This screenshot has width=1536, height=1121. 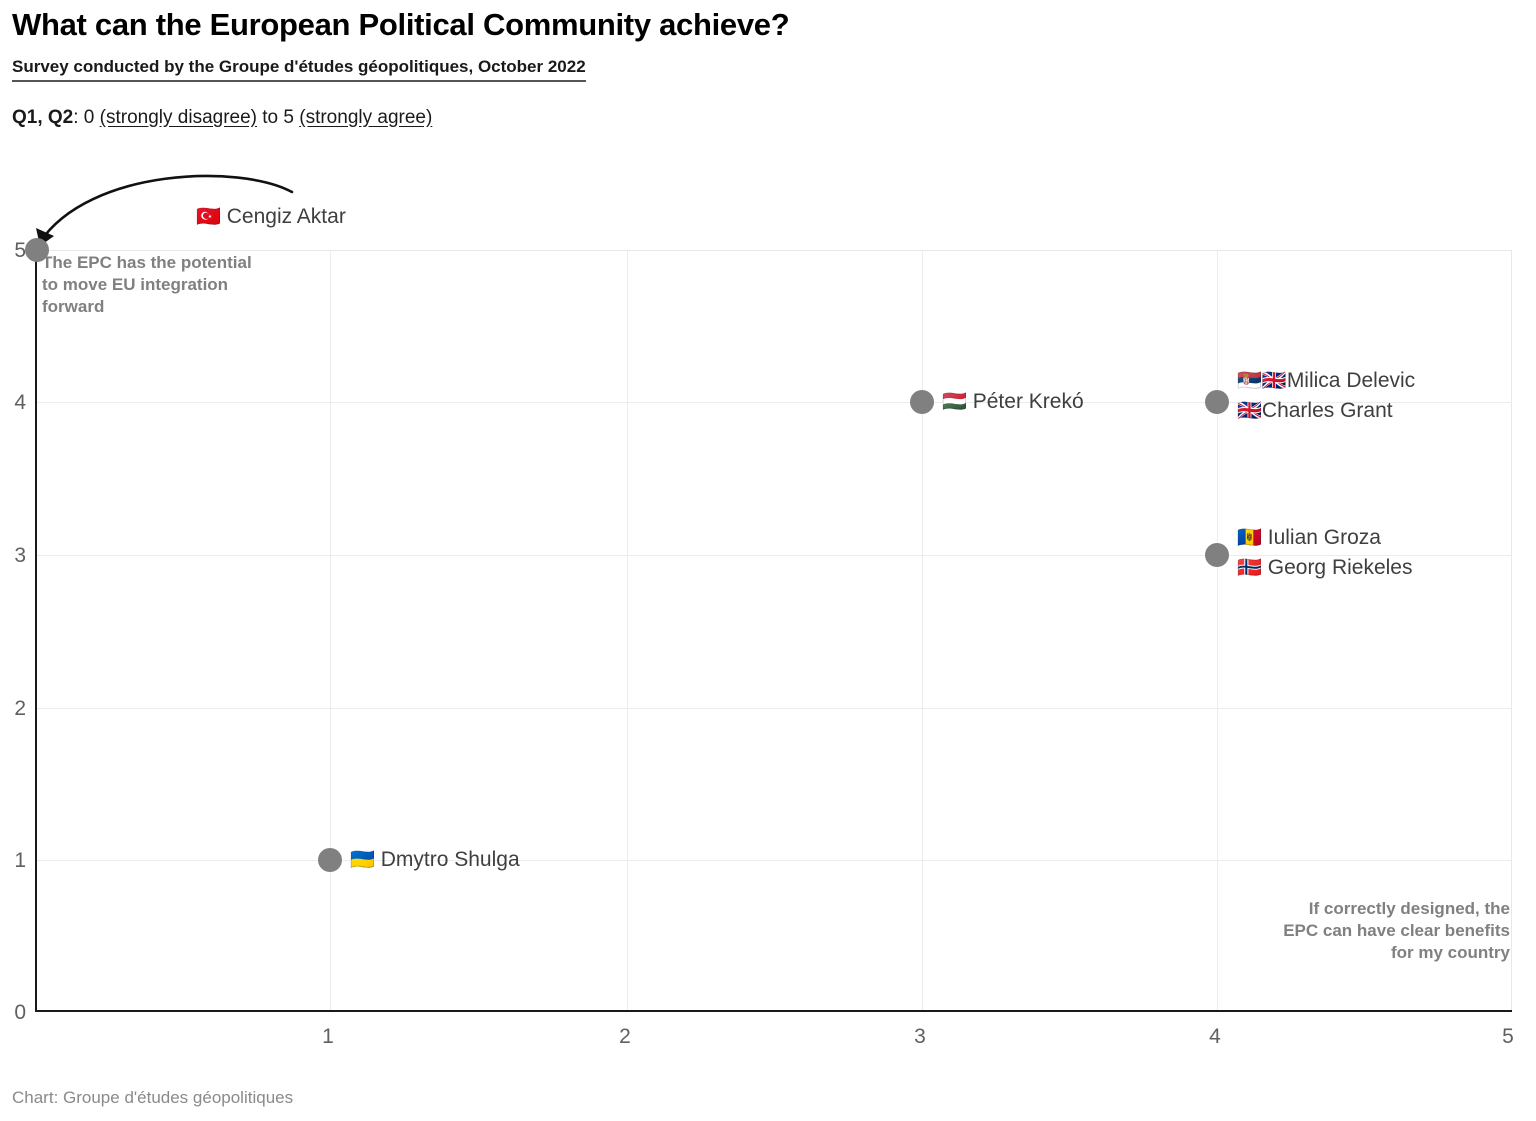 I want to click on point-label-iulian-groza: 🇲🇩 Iulian Groza, so click(x=1309, y=538).